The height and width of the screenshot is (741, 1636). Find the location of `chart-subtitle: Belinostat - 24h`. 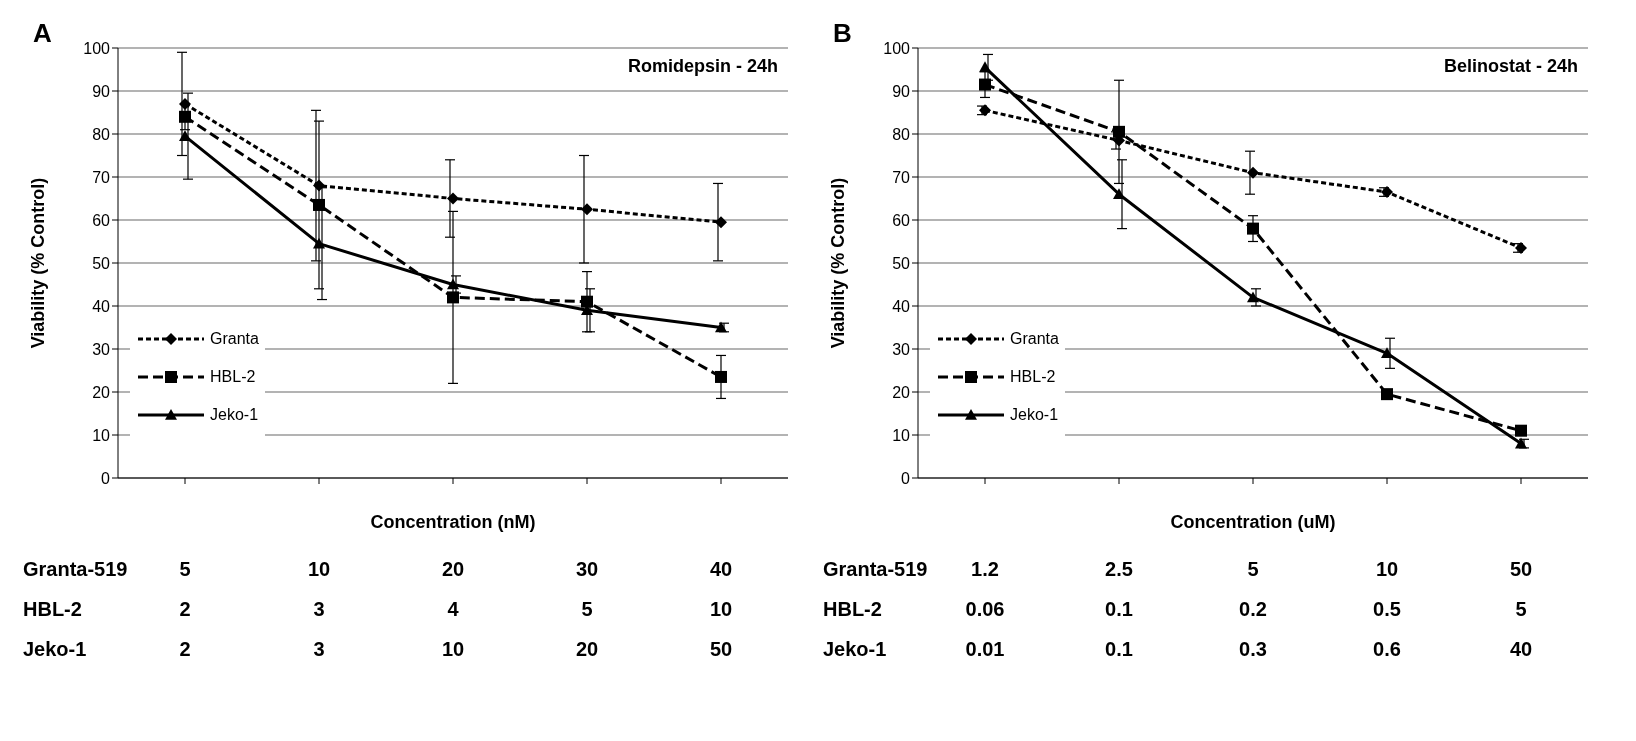

chart-subtitle: Belinostat - 24h is located at coordinates (1510, 66).